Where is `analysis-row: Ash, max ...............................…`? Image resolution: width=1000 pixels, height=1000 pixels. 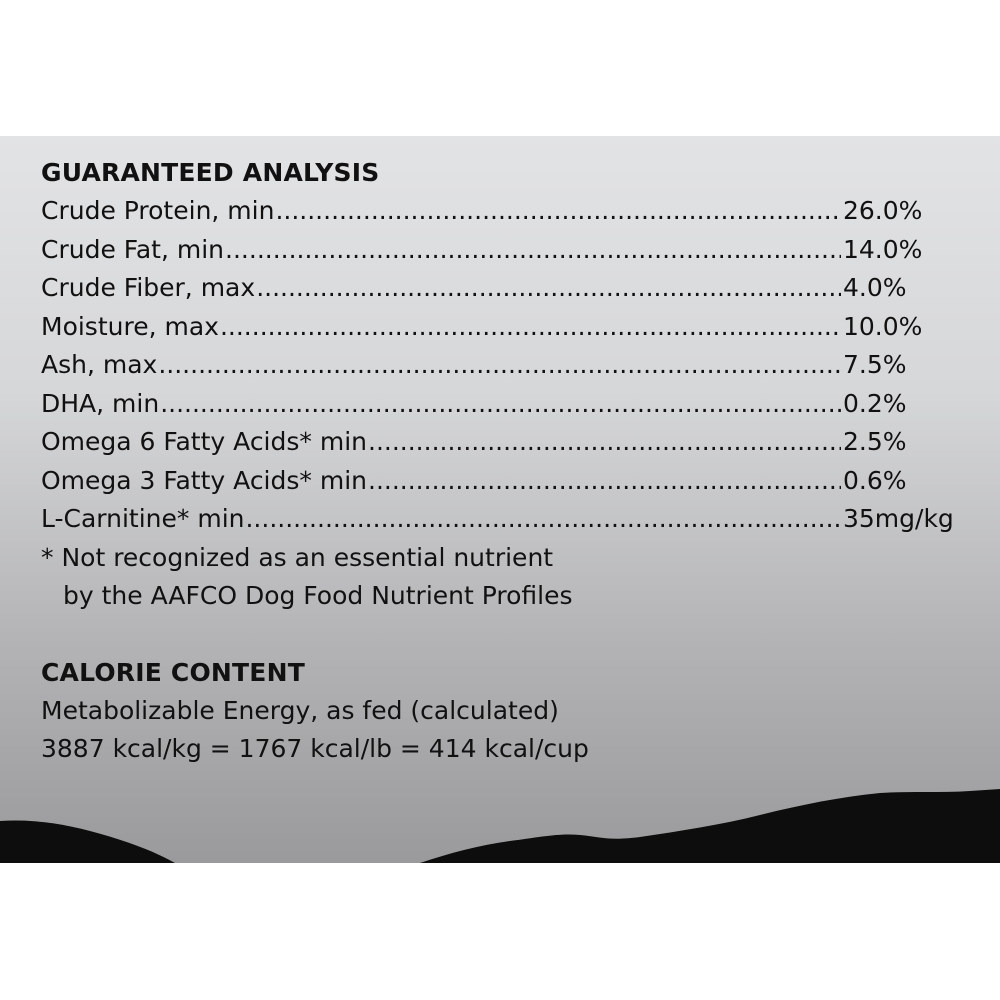
analysis-row: Ash, max ...............................… is located at coordinates (506, 365).